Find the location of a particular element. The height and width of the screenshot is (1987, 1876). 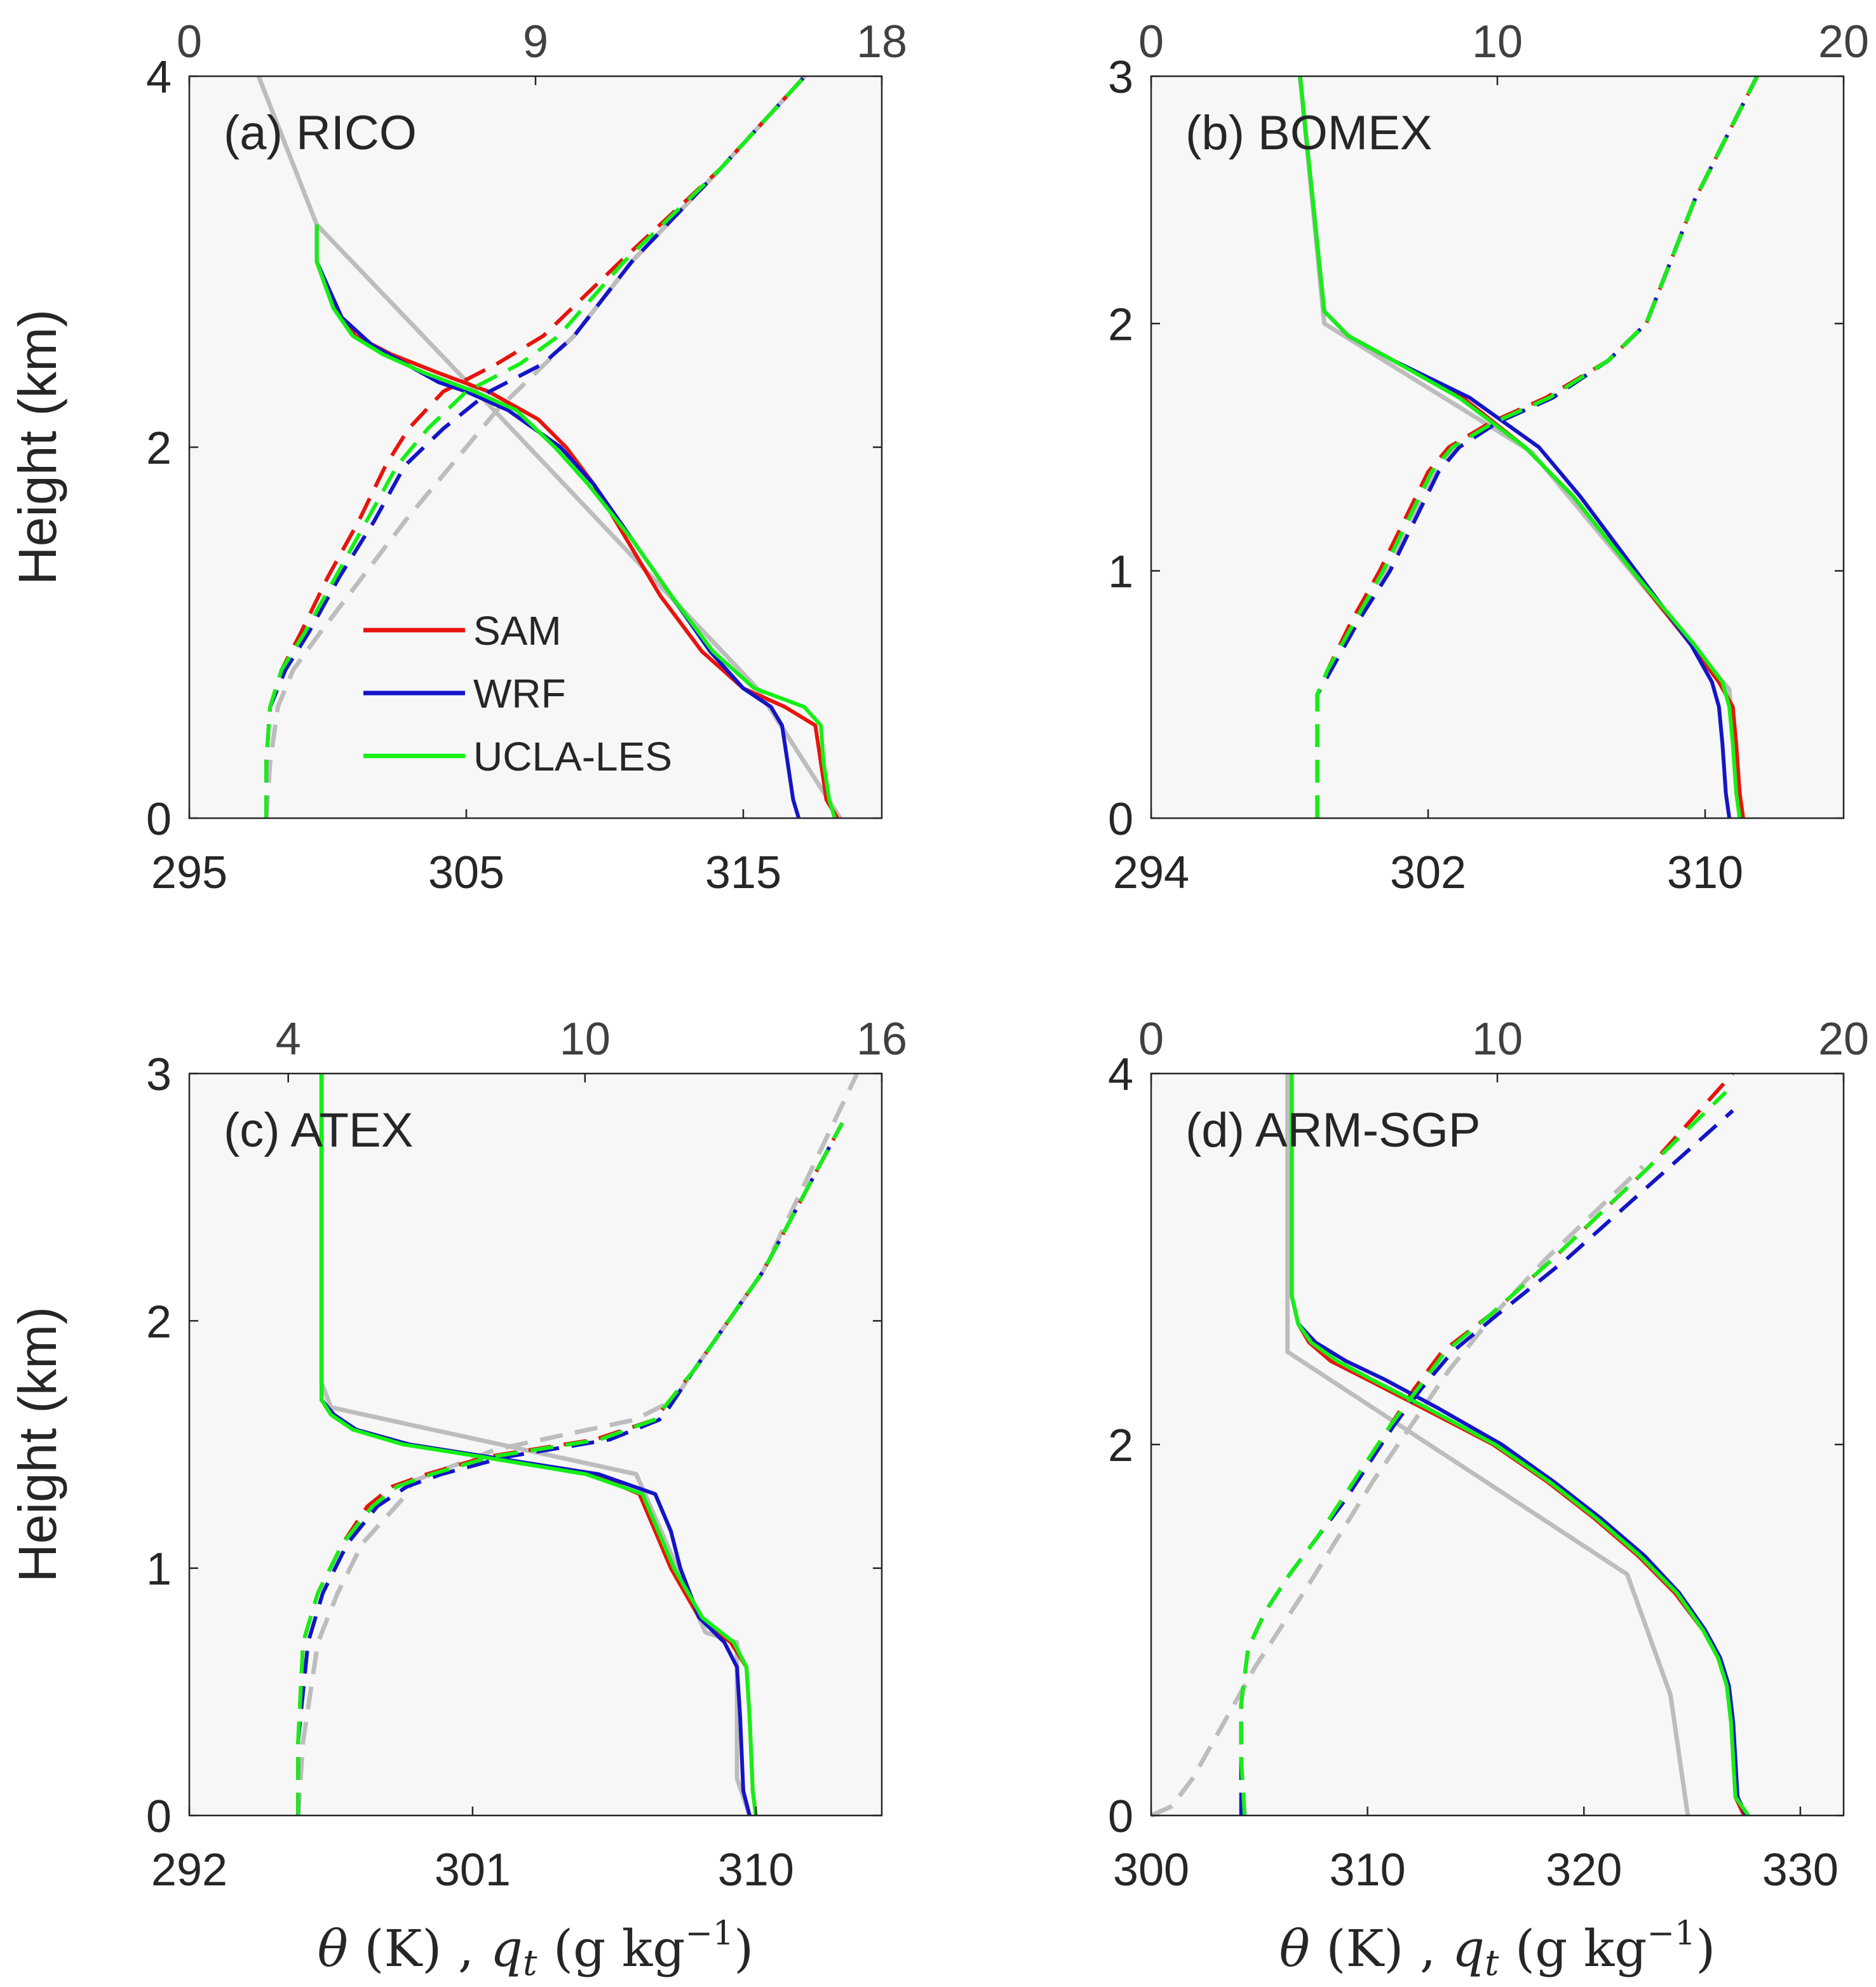

legend: SAM WRF UCLA-LES is located at coordinates (517, 693).